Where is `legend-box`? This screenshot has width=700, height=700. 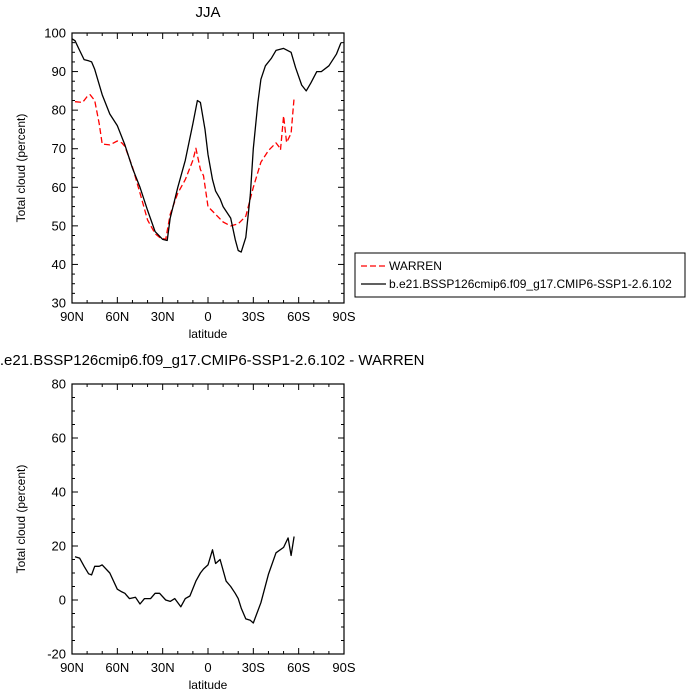
legend-box is located at coordinates (520, 275).